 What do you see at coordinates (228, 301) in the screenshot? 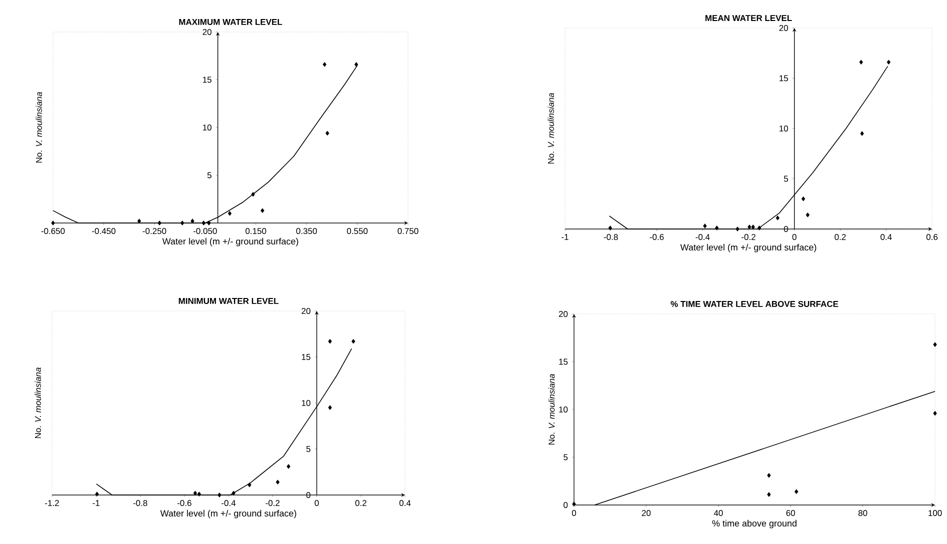
I see `chart-title: MINIMUM WATER LEVEL` at bounding box center [228, 301].